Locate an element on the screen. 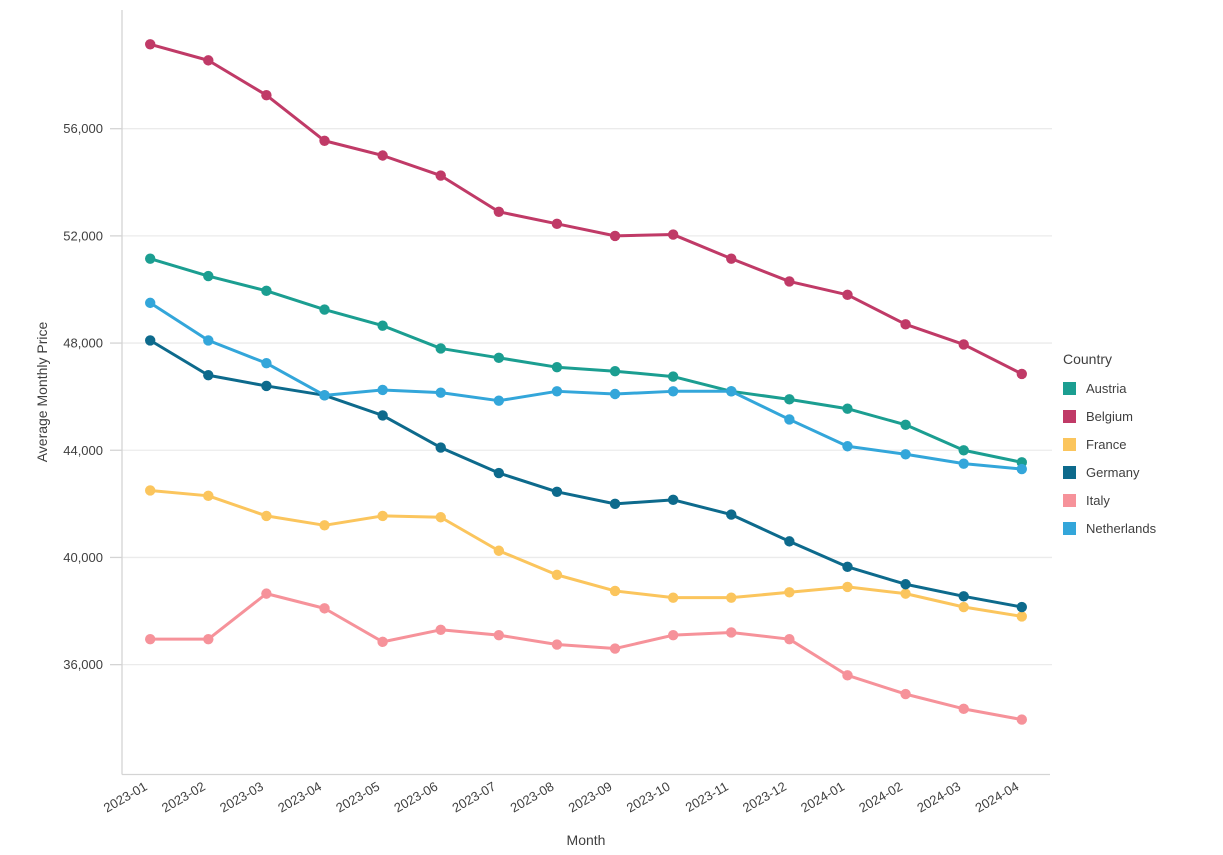 The height and width of the screenshot is (855, 1223). legend-item-belgium: Belgium is located at coordinates (1109, 416).